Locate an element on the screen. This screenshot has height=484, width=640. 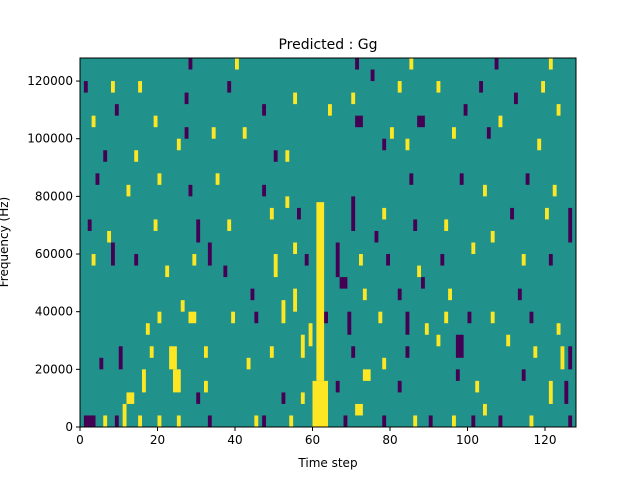
x-tick-label: 20 is located at coordinates (157, 440).